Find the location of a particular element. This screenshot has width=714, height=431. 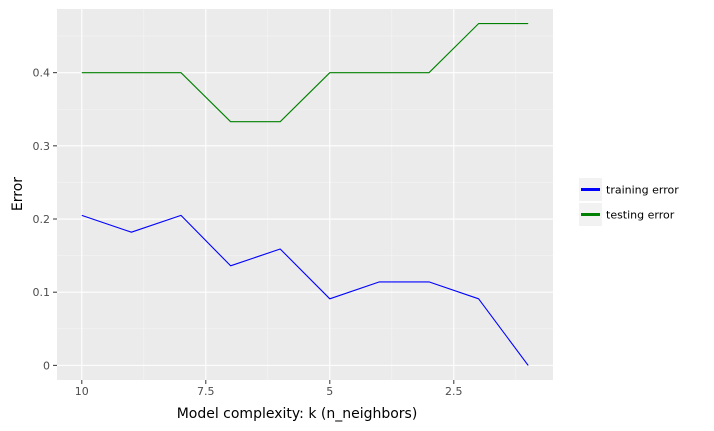

x-tick-label: 5 is located at coordinates (329, 391).